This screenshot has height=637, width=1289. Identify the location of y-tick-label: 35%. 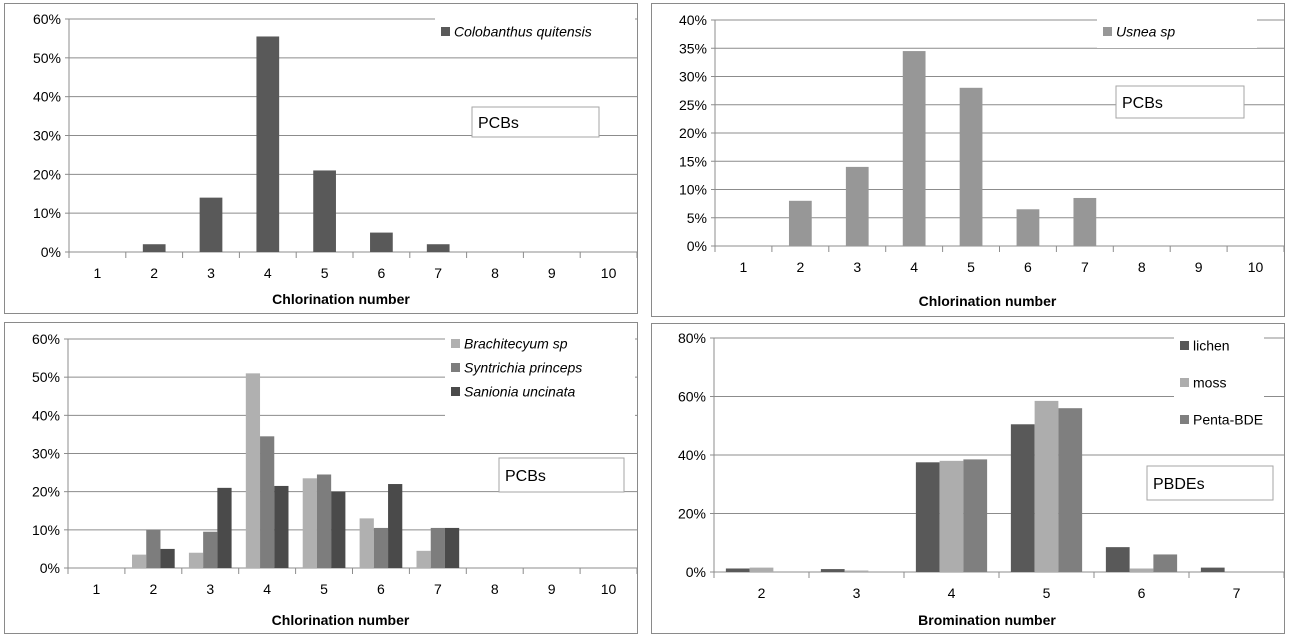
(693, 48).